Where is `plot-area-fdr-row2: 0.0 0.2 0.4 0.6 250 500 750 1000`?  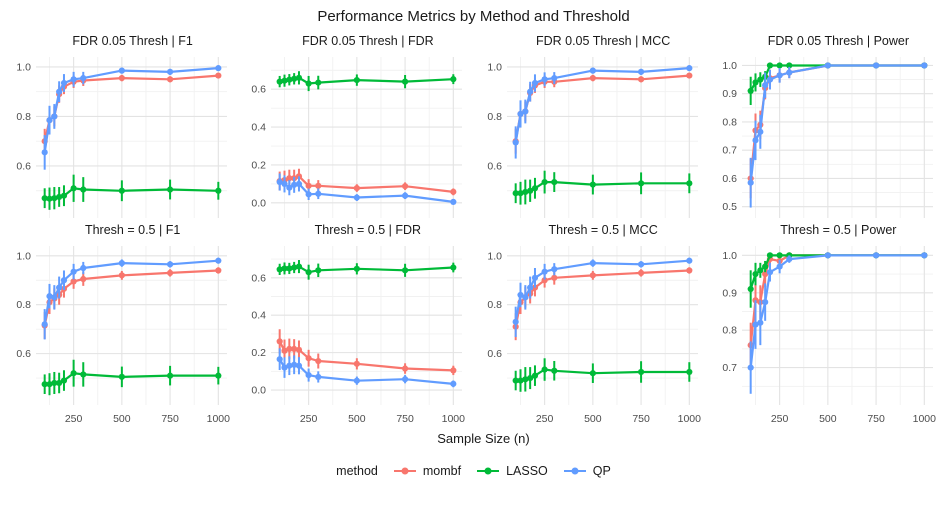
plot-area-fdr-row2: 0.0 0.2 0.4 0.6 250 500 750 1000 is located at coordinates (359, 335).